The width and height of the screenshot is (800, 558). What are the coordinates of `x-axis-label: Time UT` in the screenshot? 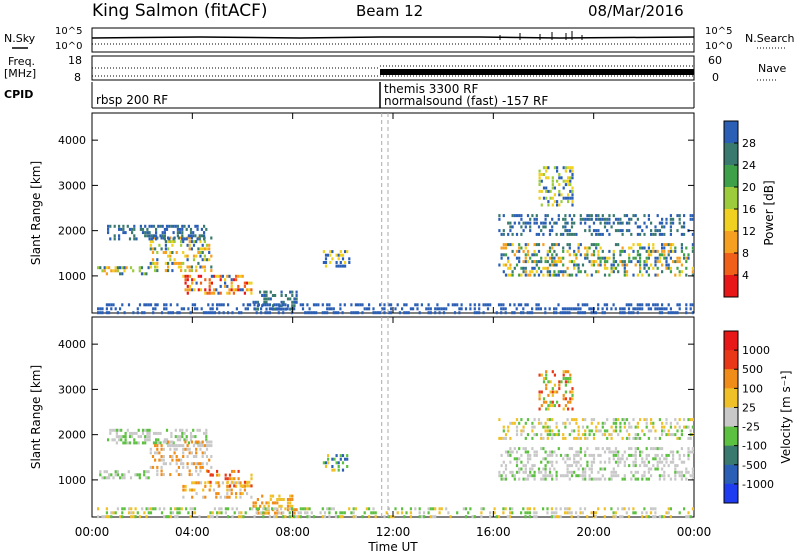 It's located at (392, 547).